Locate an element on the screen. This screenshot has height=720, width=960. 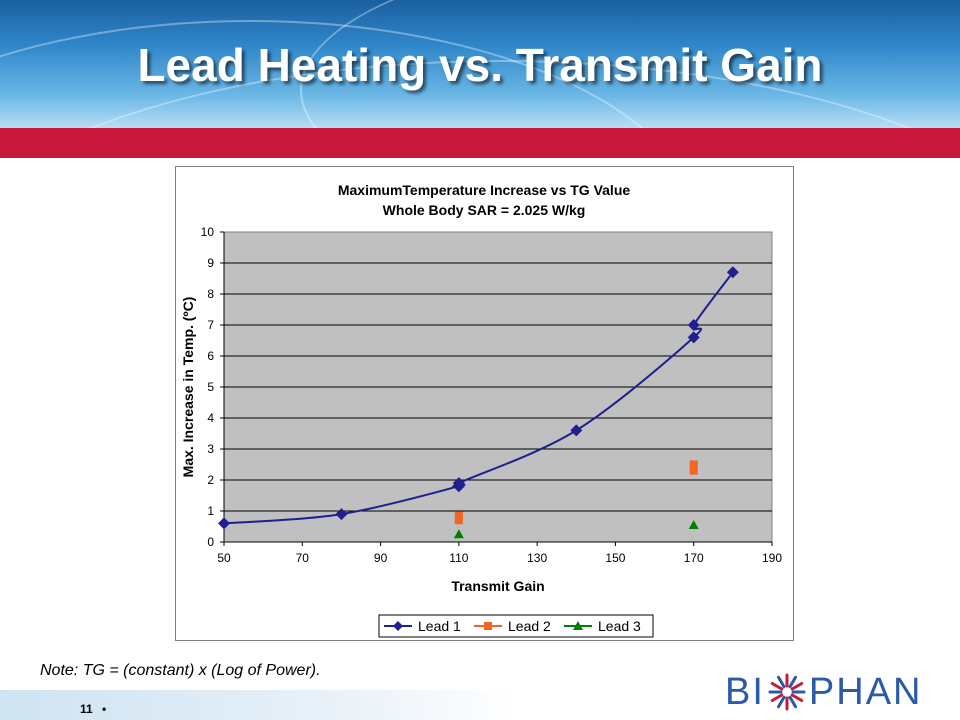
chart-legend: Lead 1 Lead 2 Lead 3 is located at coordinates (516, 626).